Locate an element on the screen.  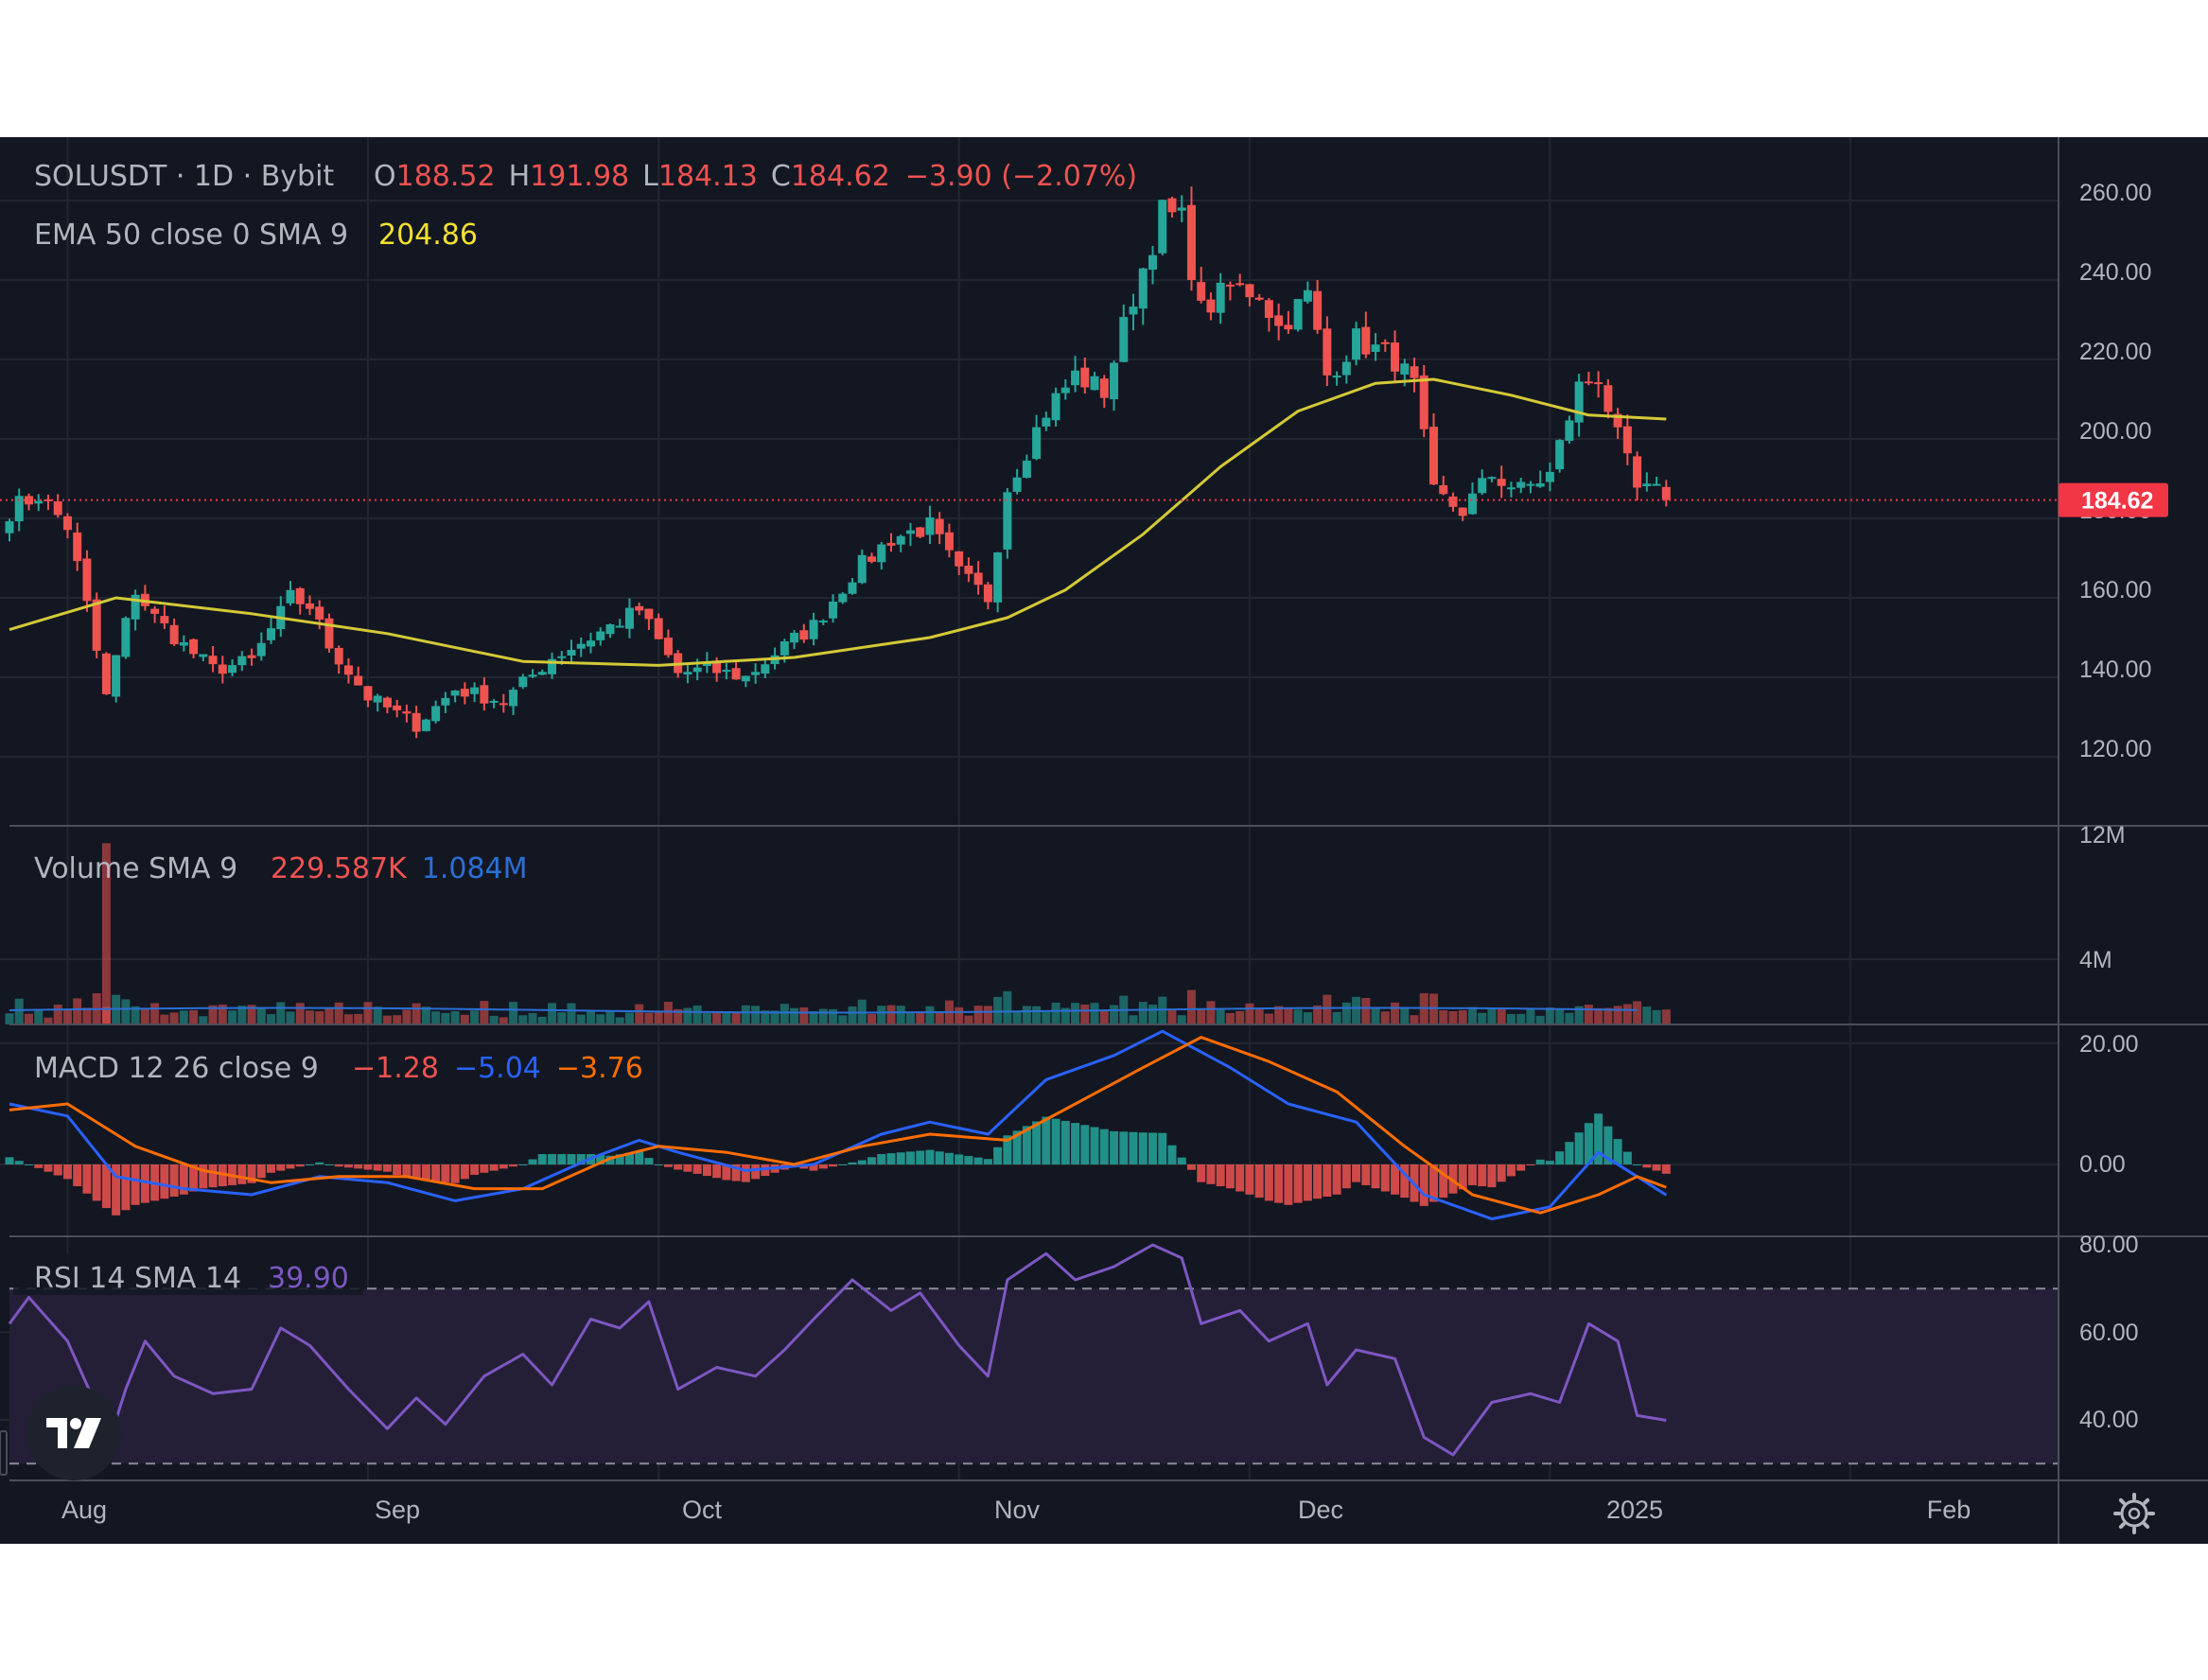
macd-tick: 0.00 is located at coordinates (2102, 1164).